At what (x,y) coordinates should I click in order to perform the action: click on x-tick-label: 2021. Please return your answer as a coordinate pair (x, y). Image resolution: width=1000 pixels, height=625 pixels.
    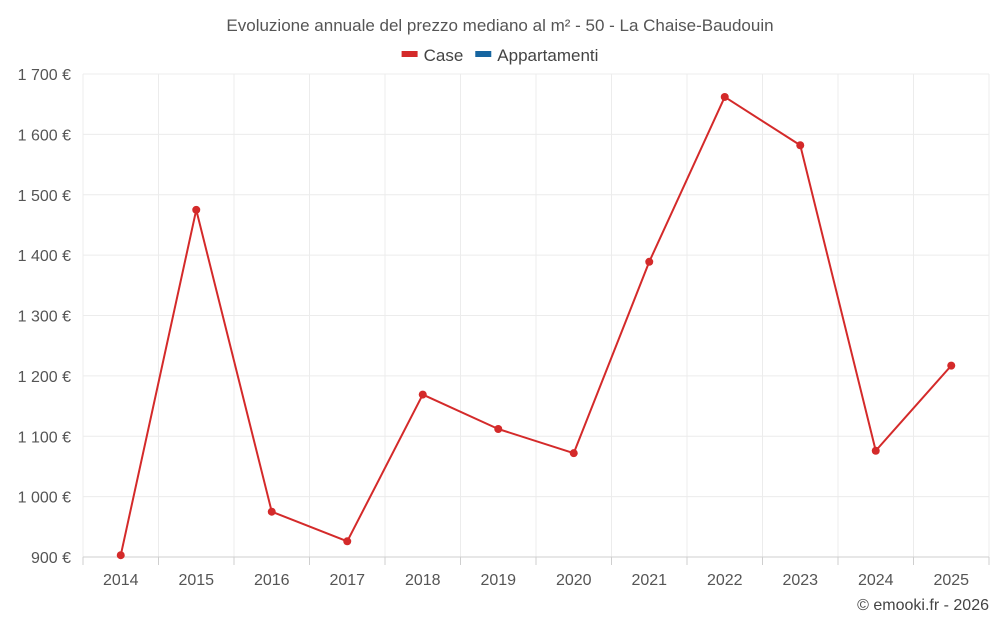
    Looking at the image, I should click on (649, 580).